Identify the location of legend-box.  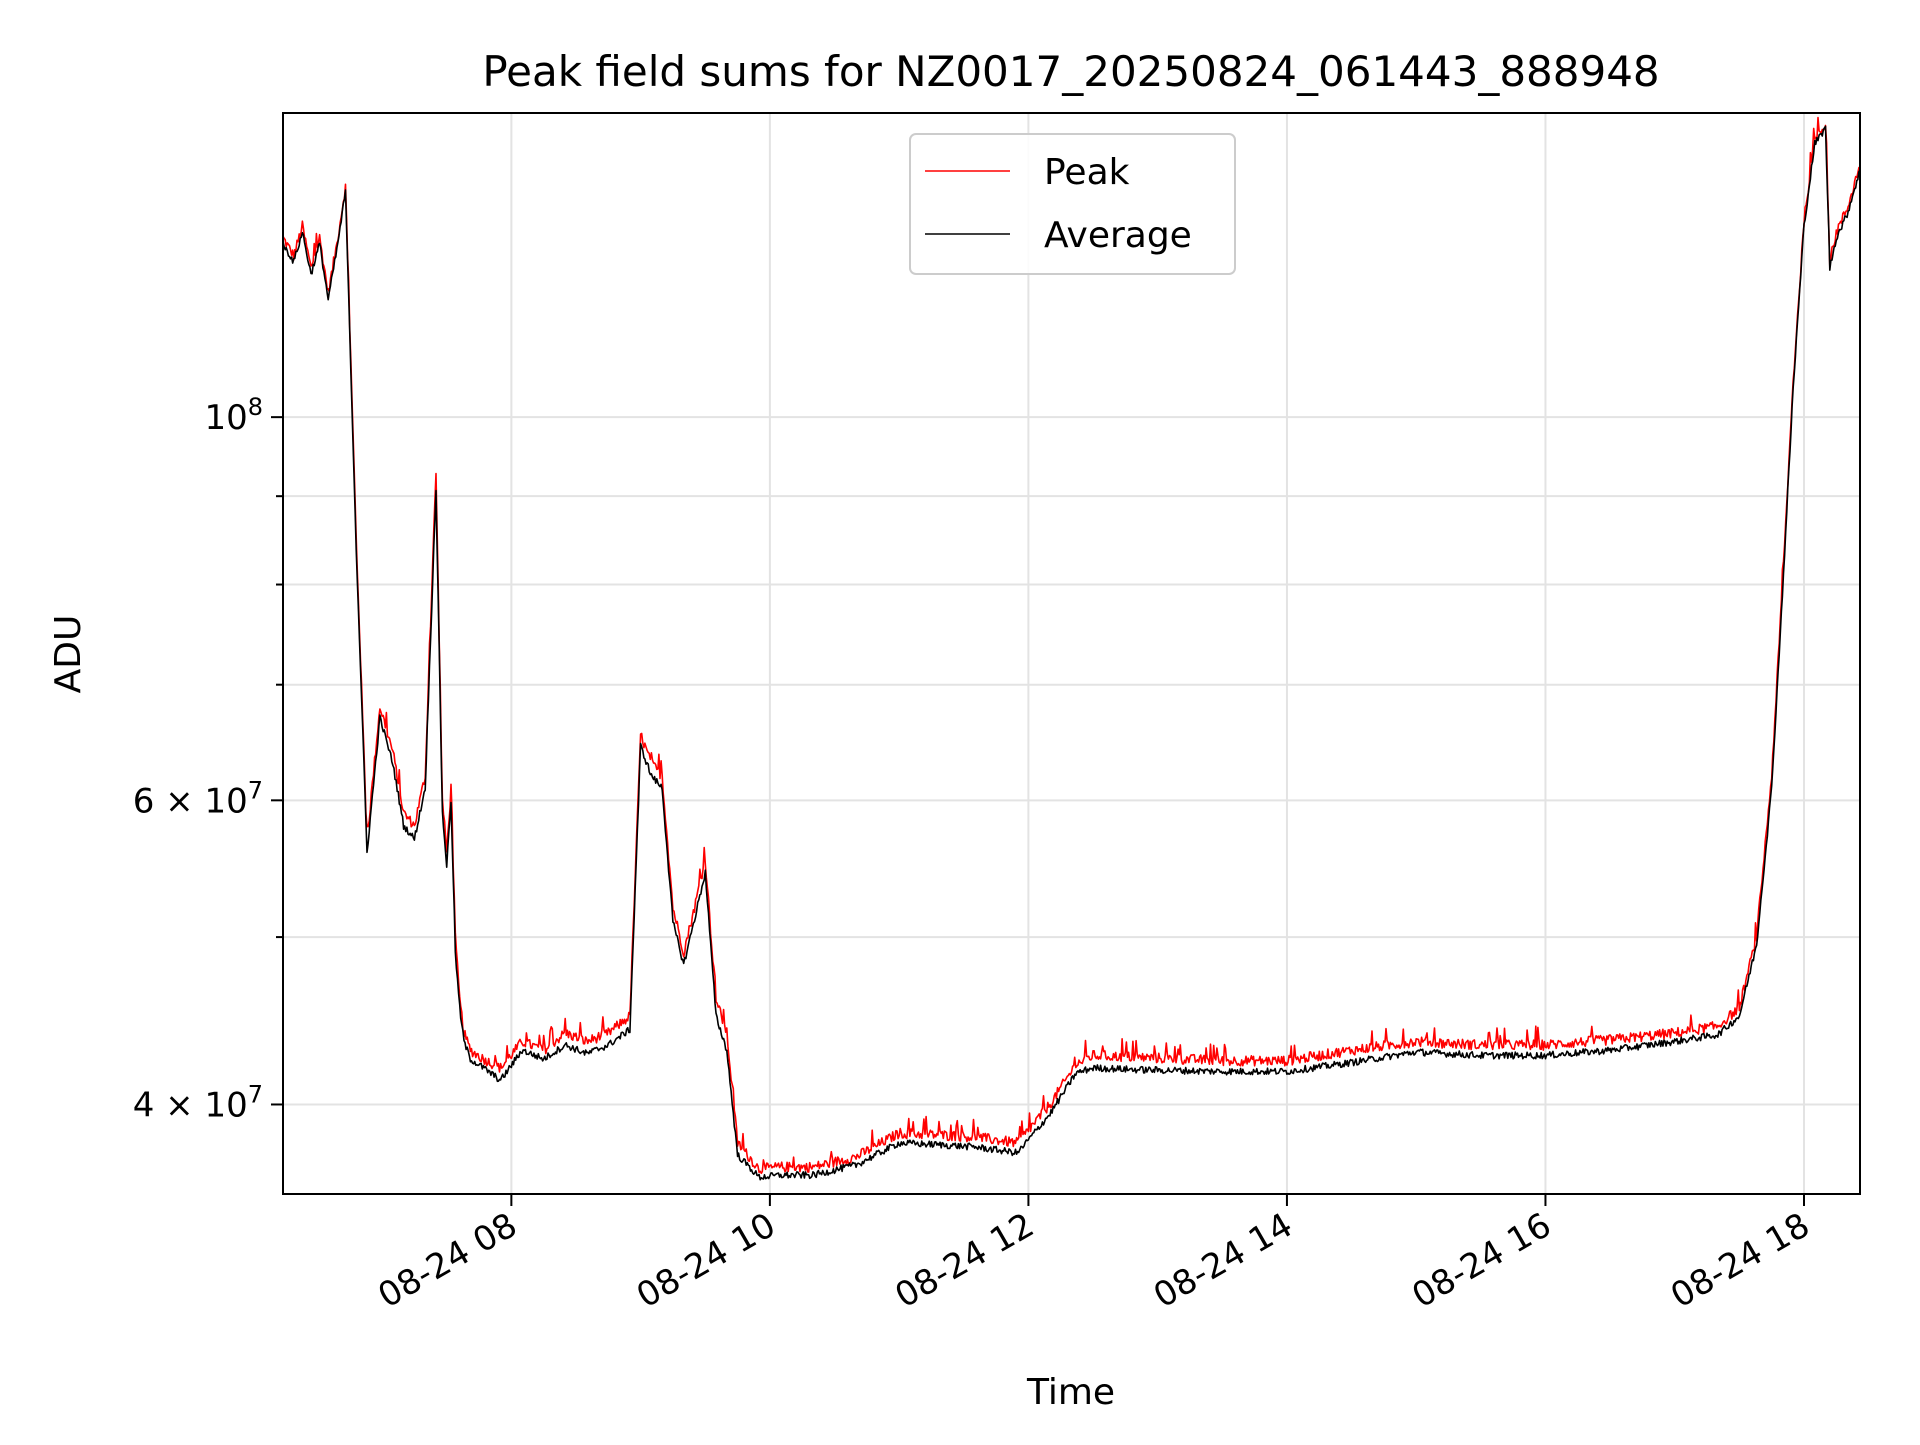
(1072, 204).